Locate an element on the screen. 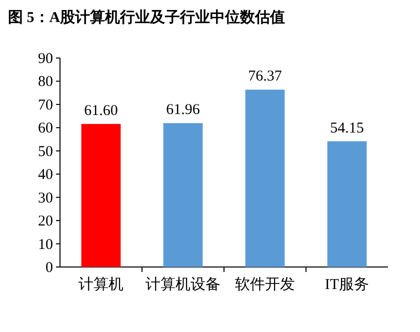 Image resolution: width=420 pixels, height=332 pixels. y-tick-label: 80 is located at coordinates (45, 82).